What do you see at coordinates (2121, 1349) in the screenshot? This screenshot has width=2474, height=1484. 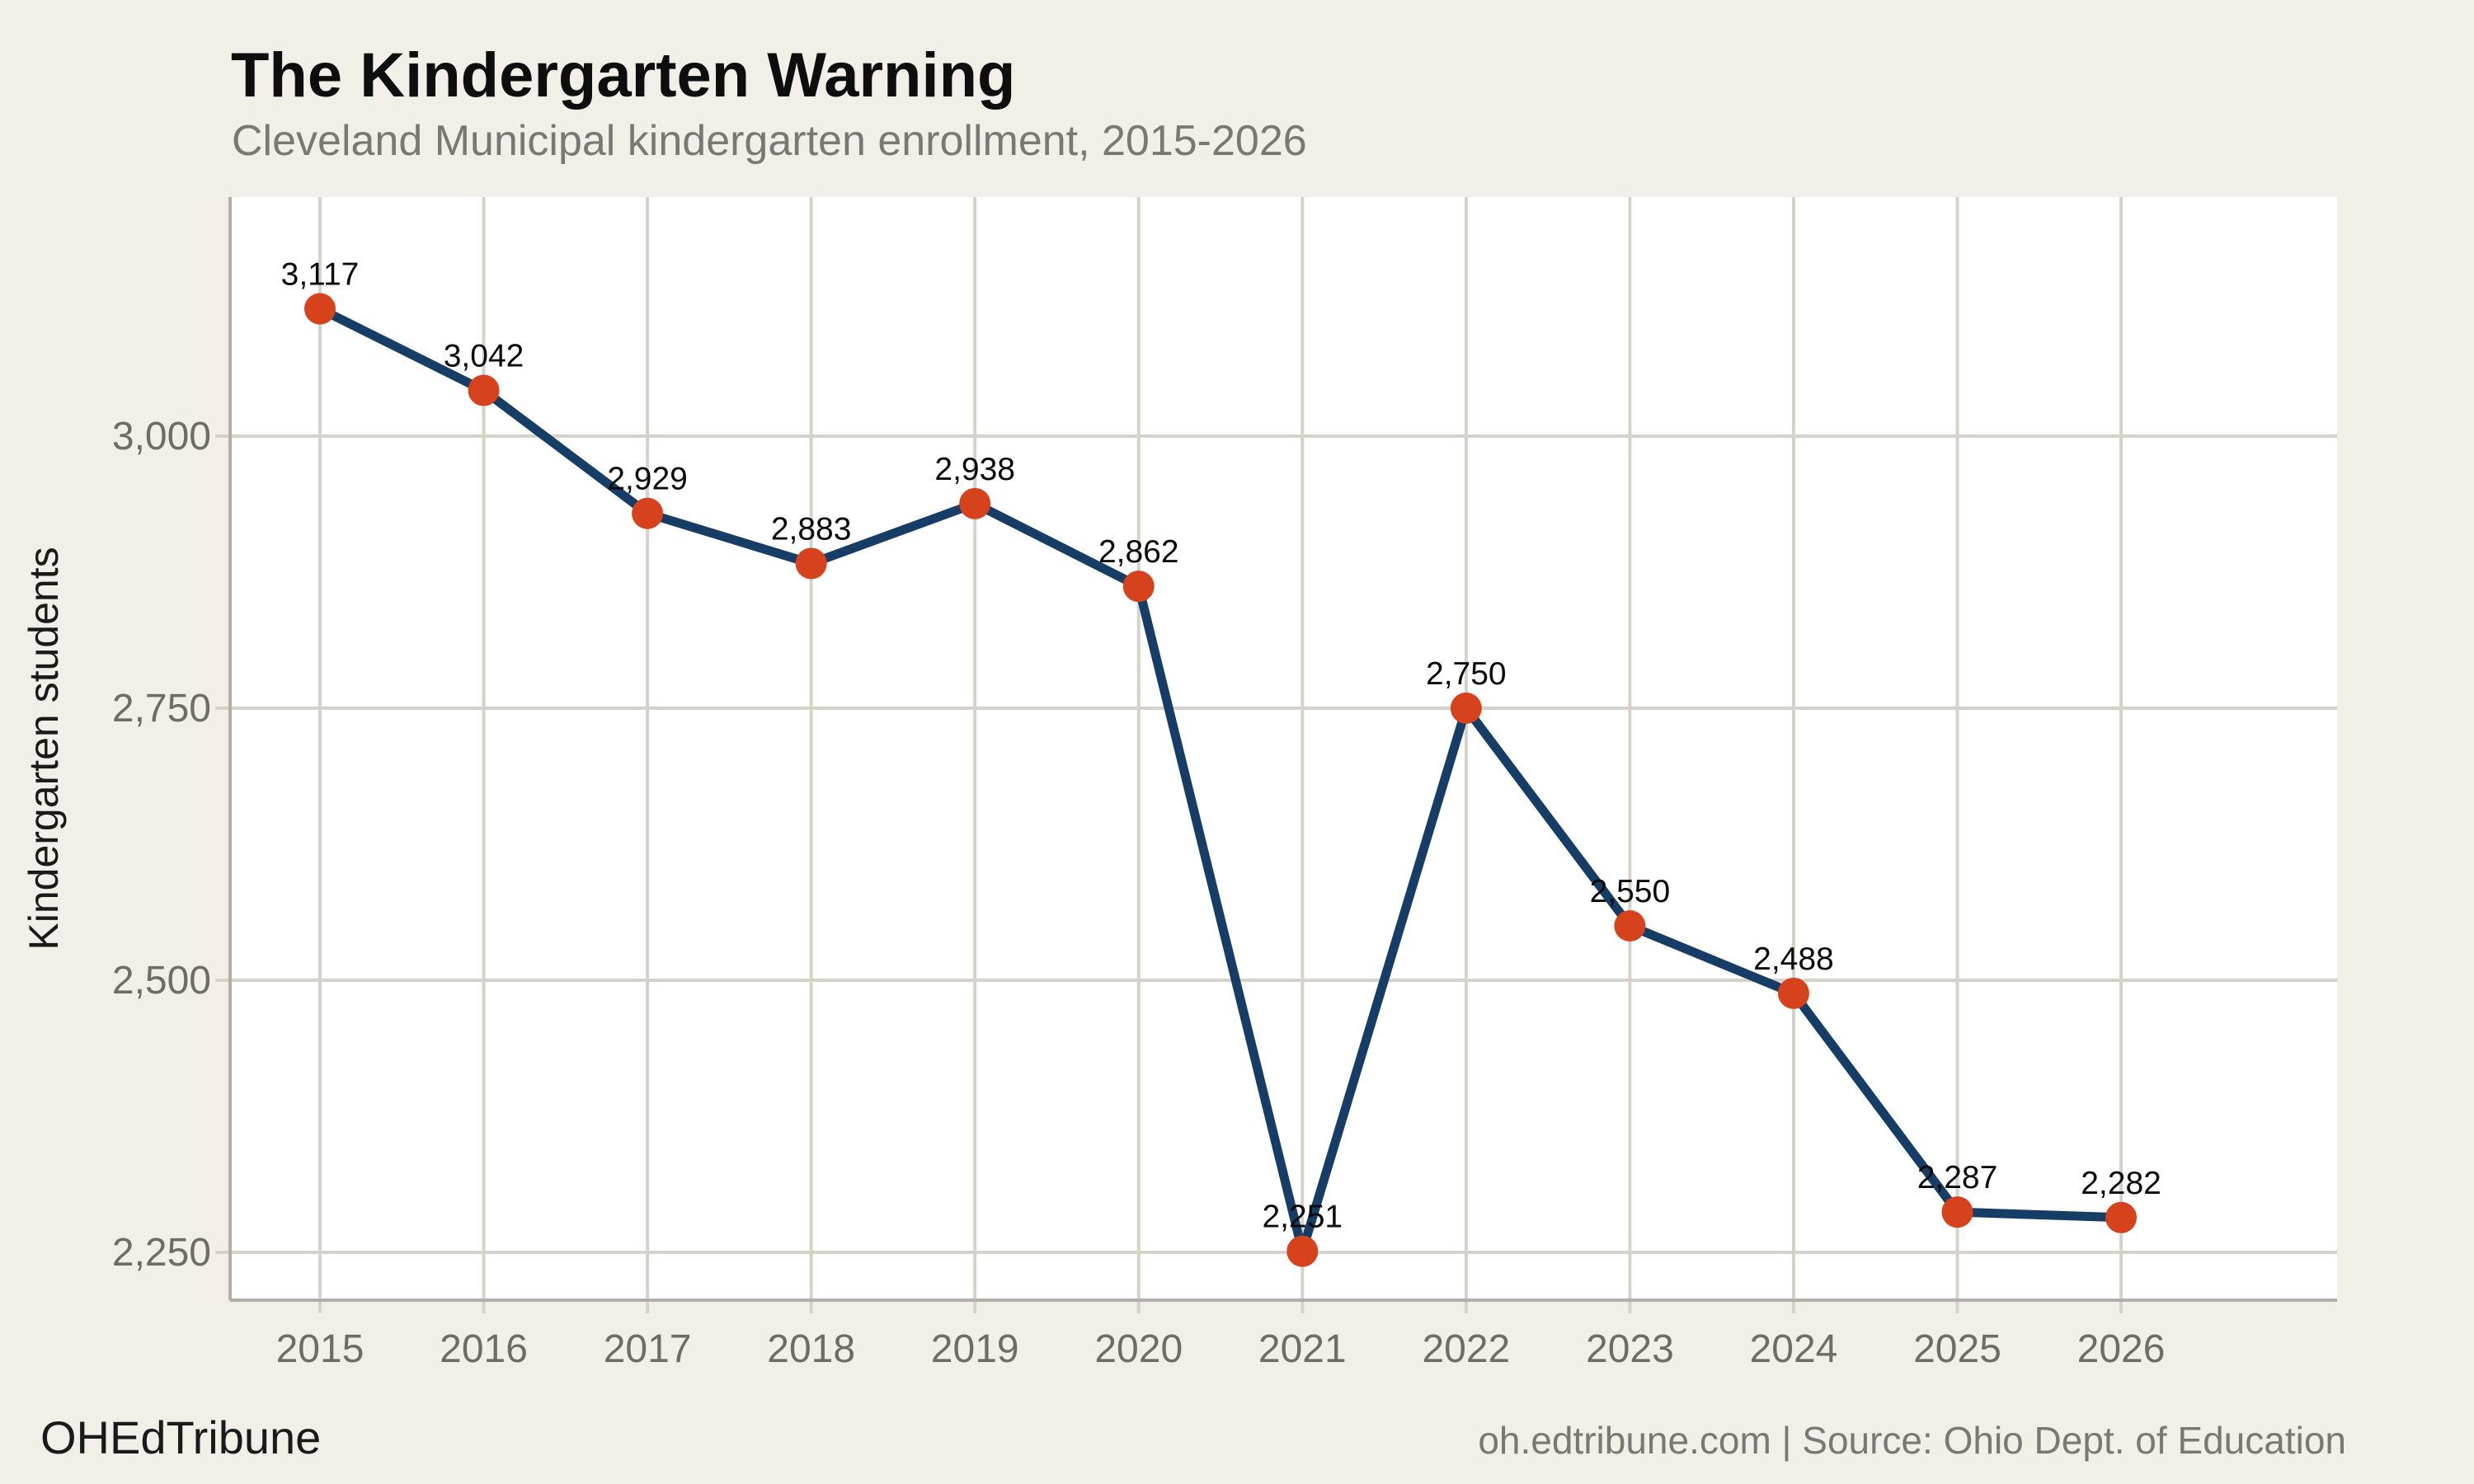 I see `x-tick-label: 2026` at bounding box center [2121, 1349].